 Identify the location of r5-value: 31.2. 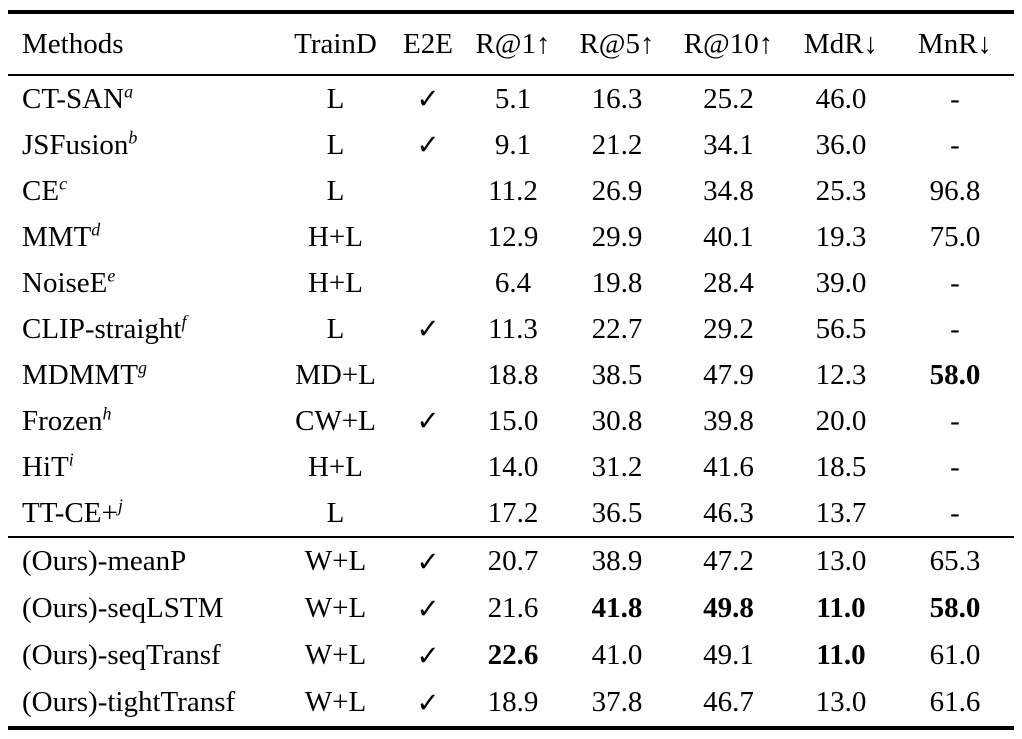
(617, 466).